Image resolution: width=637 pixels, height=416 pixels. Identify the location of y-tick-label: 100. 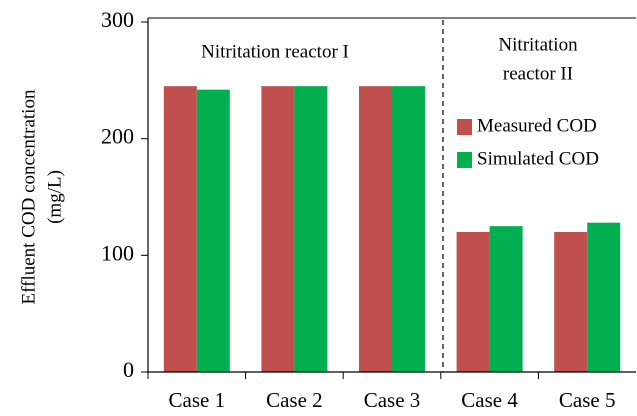
(117, 252).